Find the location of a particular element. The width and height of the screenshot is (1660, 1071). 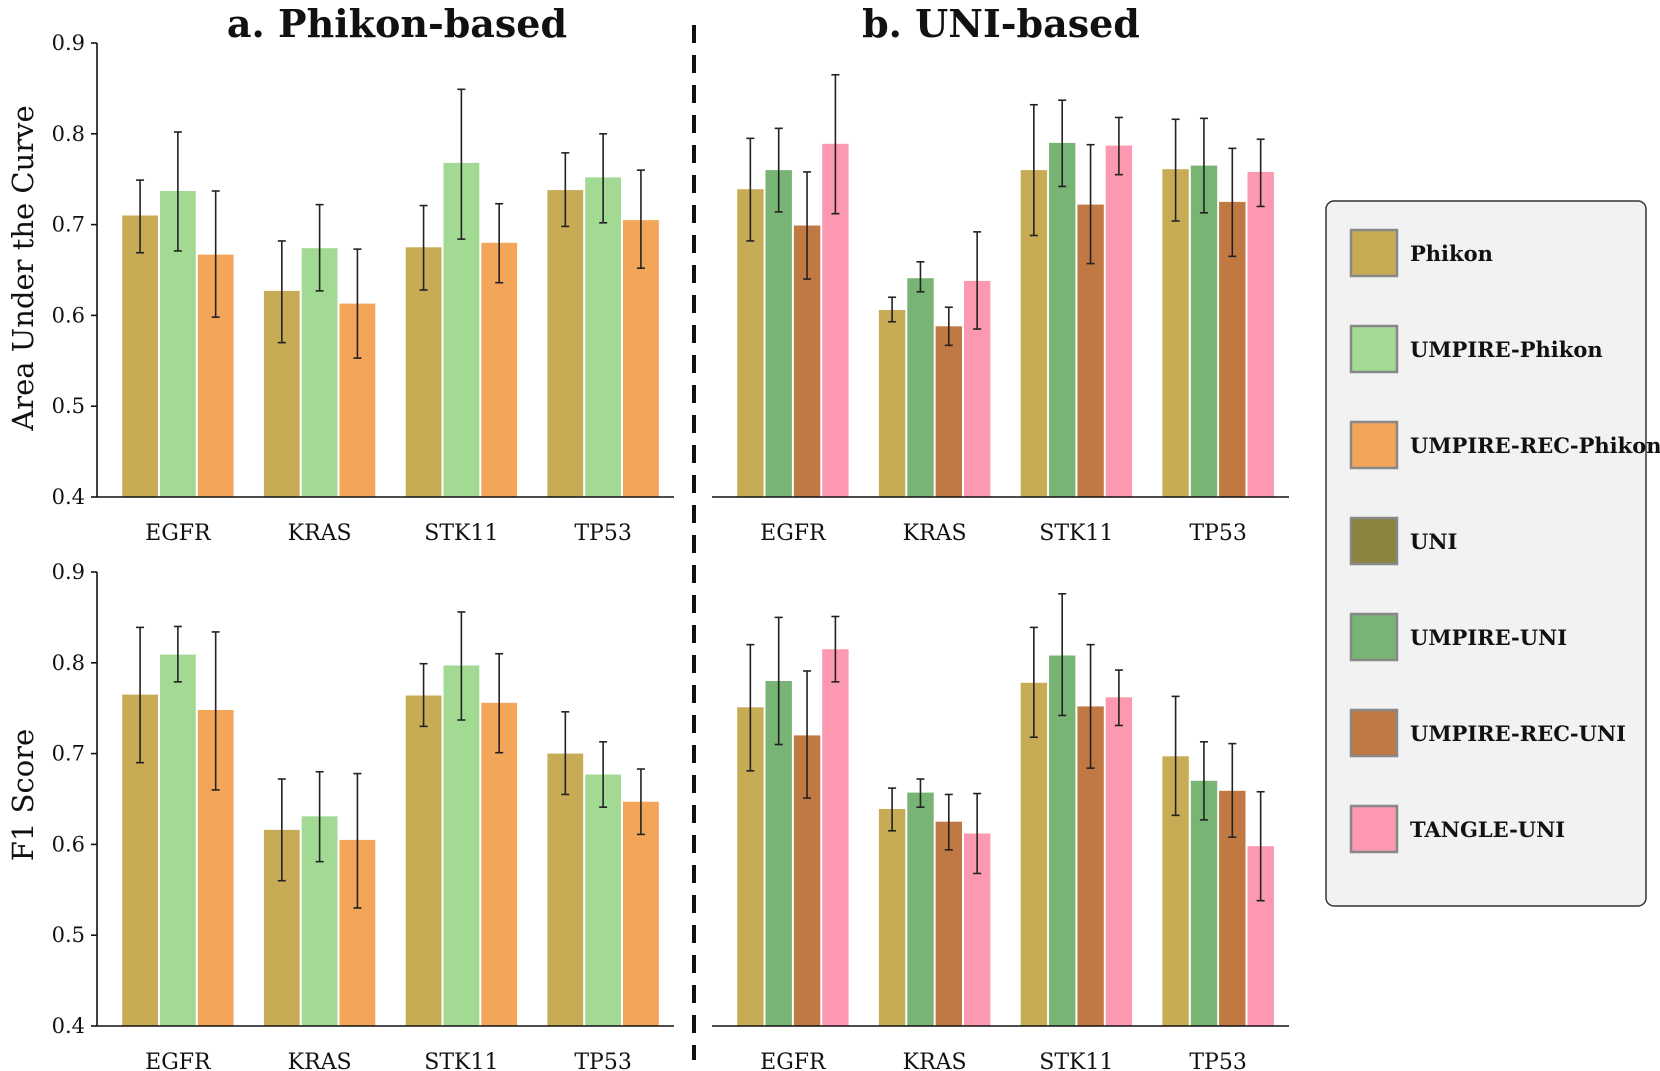

legend-label: UMPIRE-Phikon is located at coordinates (1506, 349).